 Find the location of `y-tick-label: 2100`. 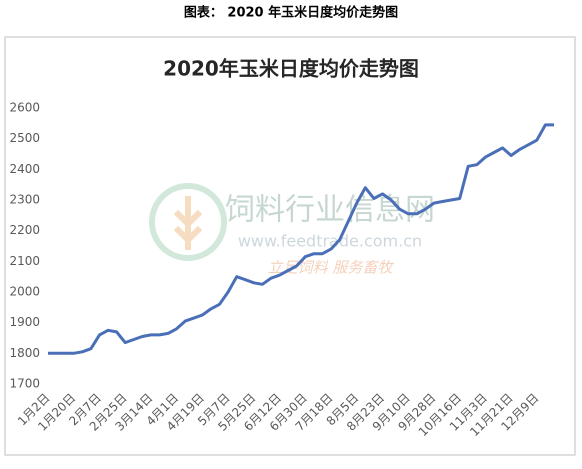

y-tick-label: 2100 is located at coordinates (24, 261).